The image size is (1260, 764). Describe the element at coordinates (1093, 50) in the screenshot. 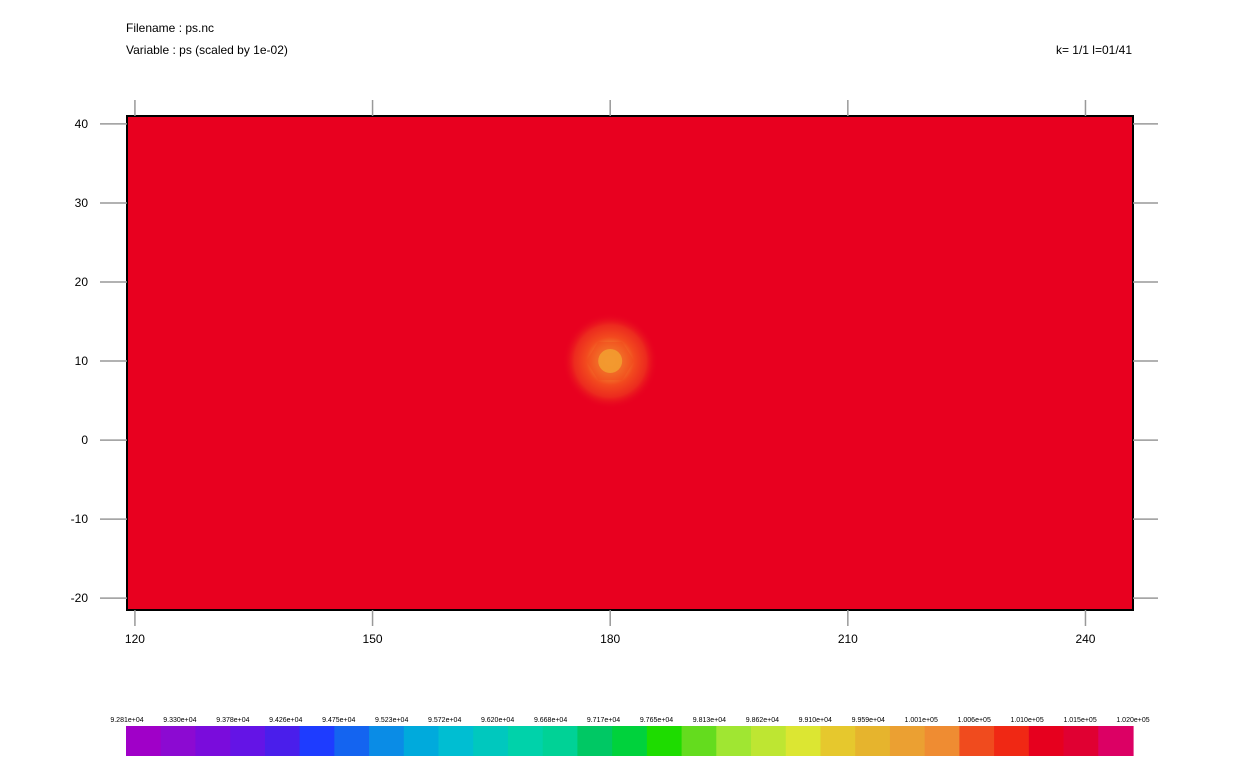

I see `index-label: k= 1/1 l=01/41` at that location.